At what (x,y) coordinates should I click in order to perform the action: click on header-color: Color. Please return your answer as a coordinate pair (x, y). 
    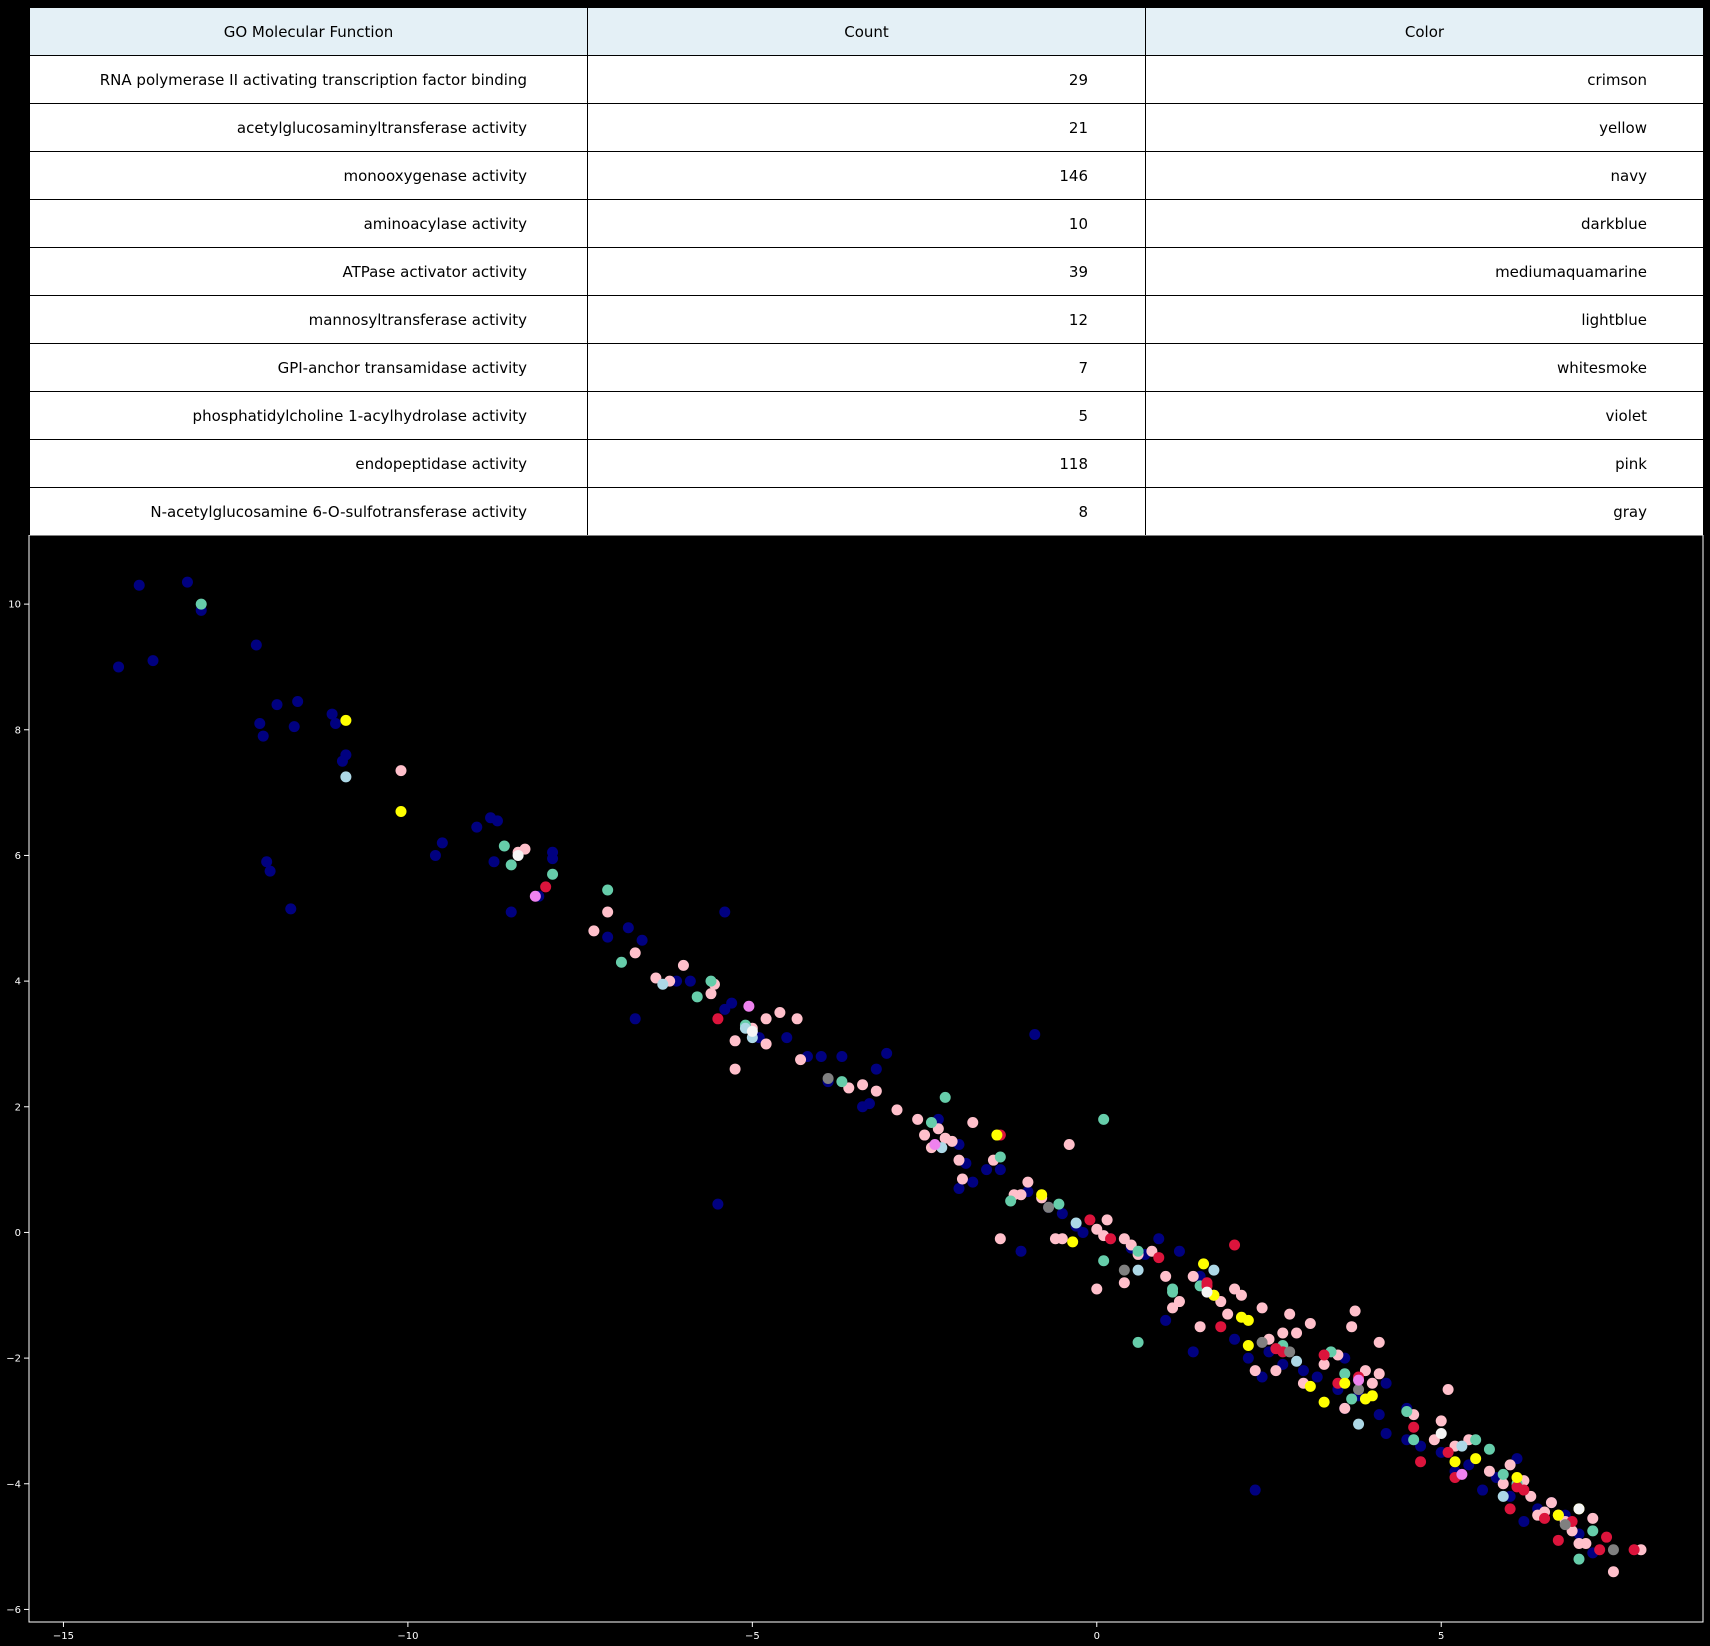
    Looking at the image, I should click on (1424, 31).